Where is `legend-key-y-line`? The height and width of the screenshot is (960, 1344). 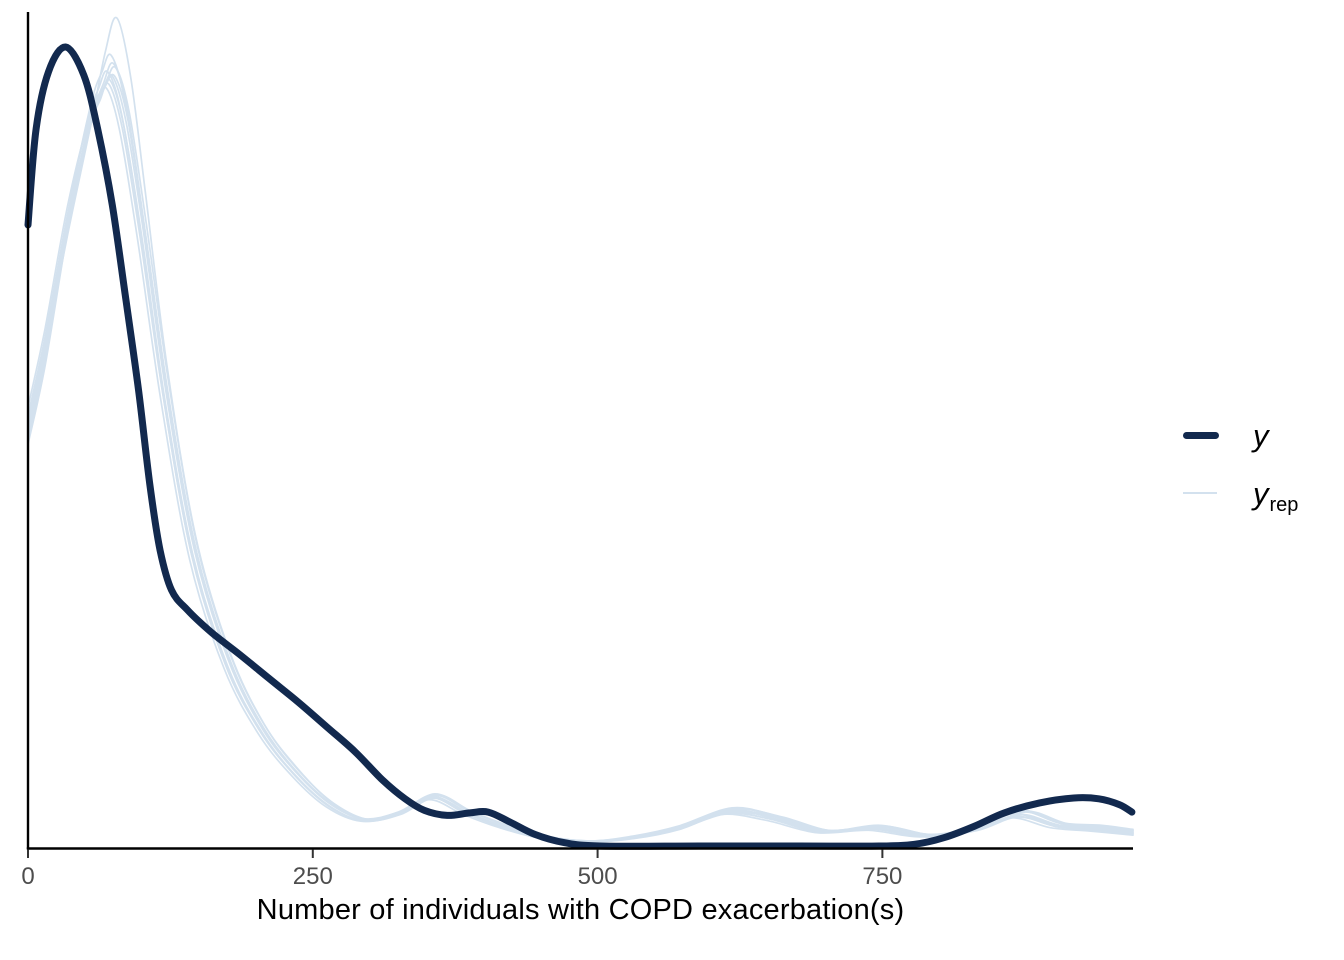 legend-key-y-line is located at coordinates (1201, 435).